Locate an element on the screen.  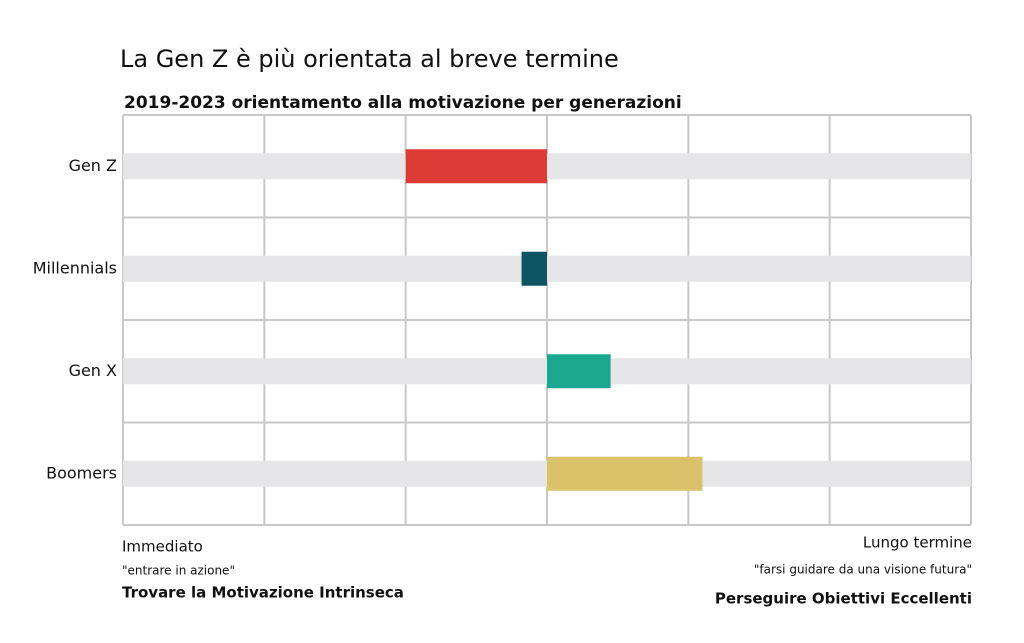
left-label: Immediato is located at coordinates (162, 547).